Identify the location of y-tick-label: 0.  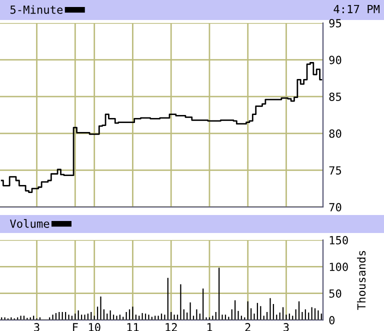
(332, 320).